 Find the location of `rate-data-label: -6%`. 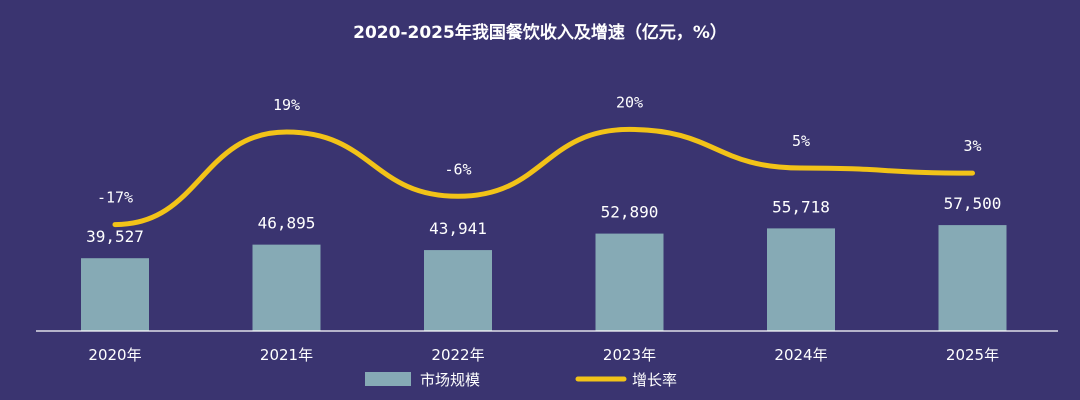

rate-data-label: -6% is located at coordinates (457, 169).